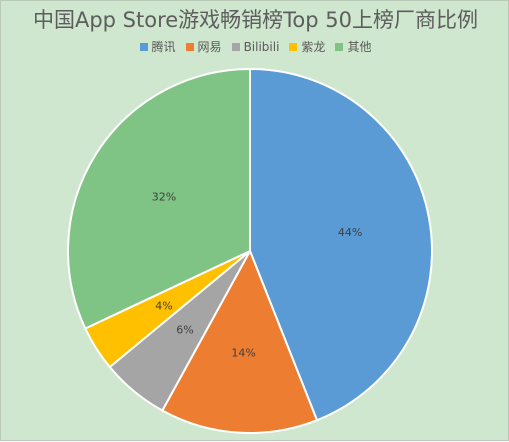  I want to click on legend-item-other: 其他, so click(353, 47).